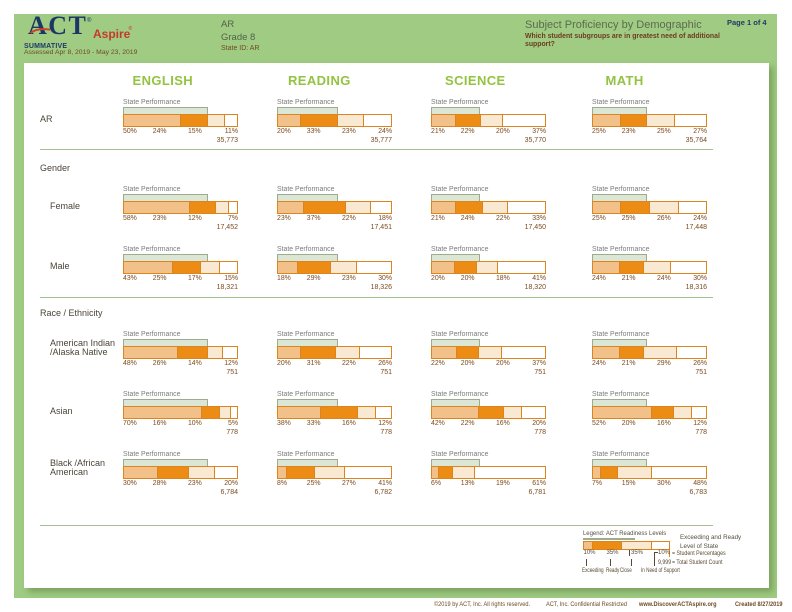 This screenshot has width=792, height=612. I want to click on total-student-count: 751, so click(701, 372).